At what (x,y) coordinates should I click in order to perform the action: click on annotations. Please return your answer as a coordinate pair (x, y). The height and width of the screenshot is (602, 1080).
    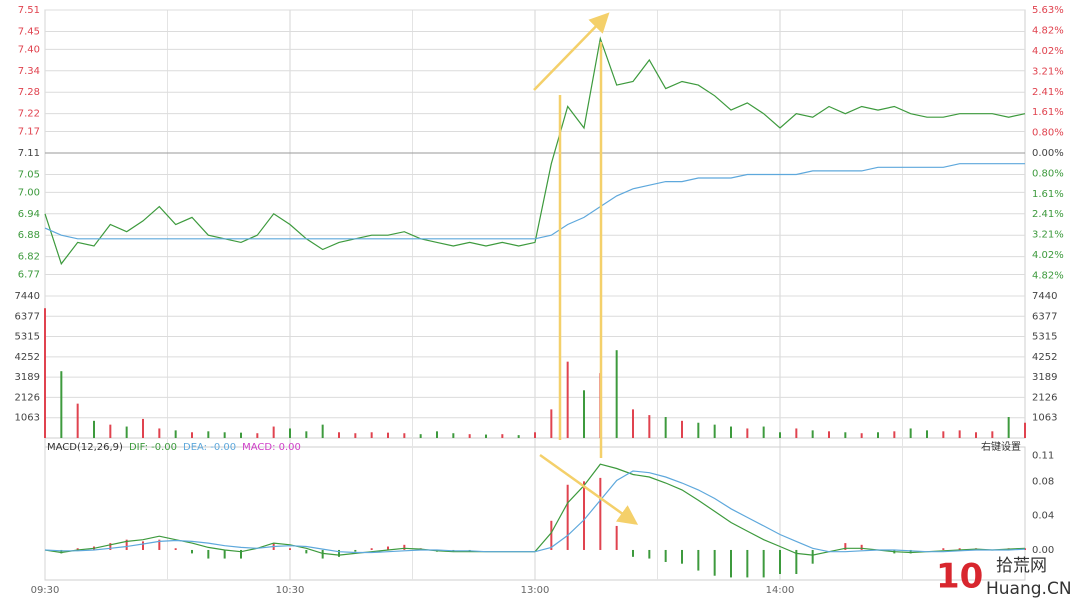
    Looking at the image, I should click on (586, 268).